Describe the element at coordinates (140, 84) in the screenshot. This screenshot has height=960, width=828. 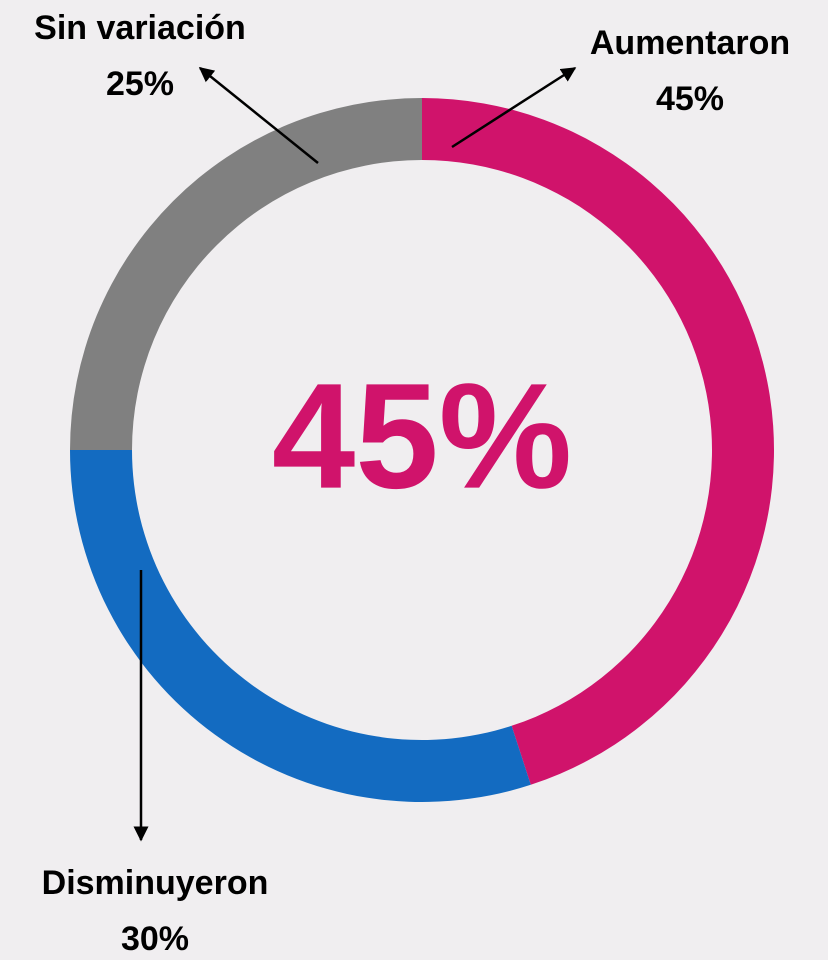
I see `slice-value-label: 25%` at that location.